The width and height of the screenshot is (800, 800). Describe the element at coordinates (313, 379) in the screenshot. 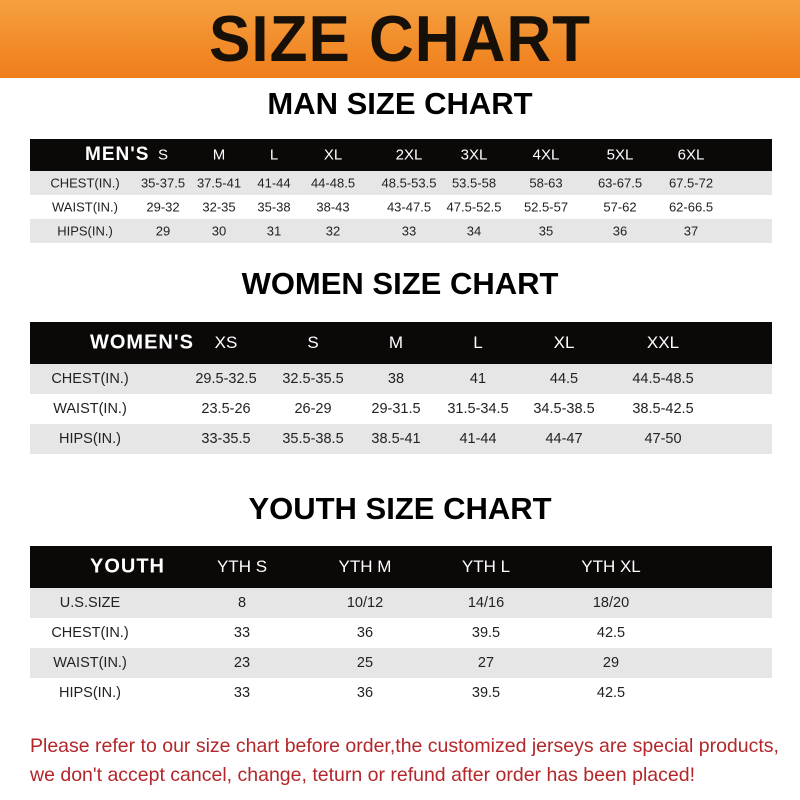

I see `measurement-cell: 32.5-35.5` at that location.